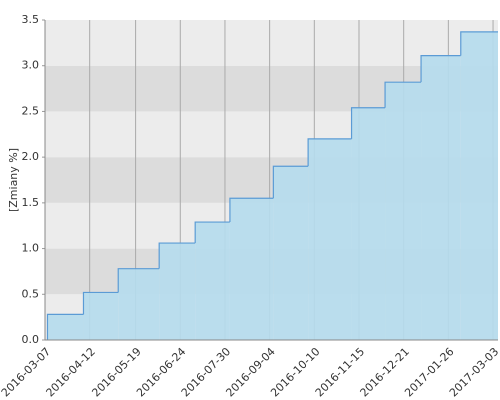 Image resolution: width=500 pixels, height=400 pixels. Describe the element at coordinates (31, 156) in the screenshot. I see `y-tick-label: 2.0` at that location.